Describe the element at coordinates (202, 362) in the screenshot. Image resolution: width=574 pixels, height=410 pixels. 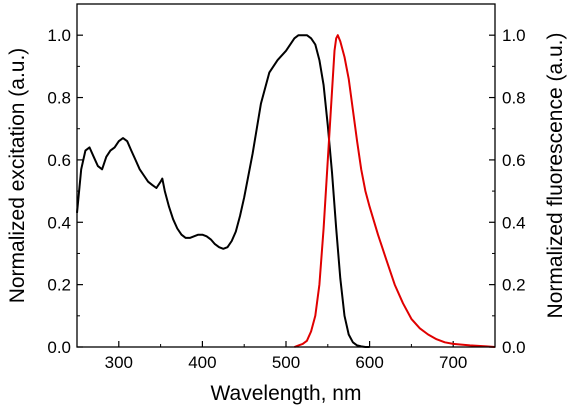
I see `x-tick-label: 400` at that location.